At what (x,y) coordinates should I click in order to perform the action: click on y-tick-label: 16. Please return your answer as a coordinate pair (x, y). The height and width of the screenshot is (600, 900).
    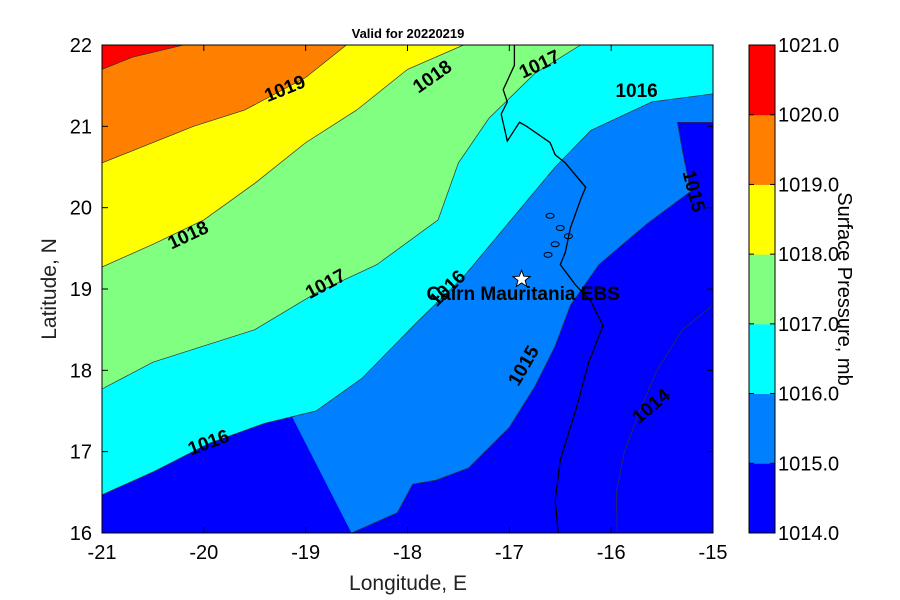
    Looking at the image, I should click on (81, 534).